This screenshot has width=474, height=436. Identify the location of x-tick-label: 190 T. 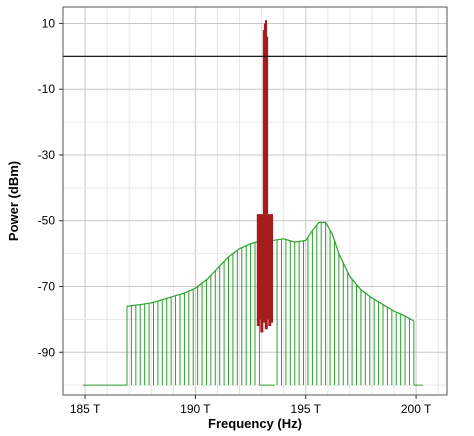
(195, 409).